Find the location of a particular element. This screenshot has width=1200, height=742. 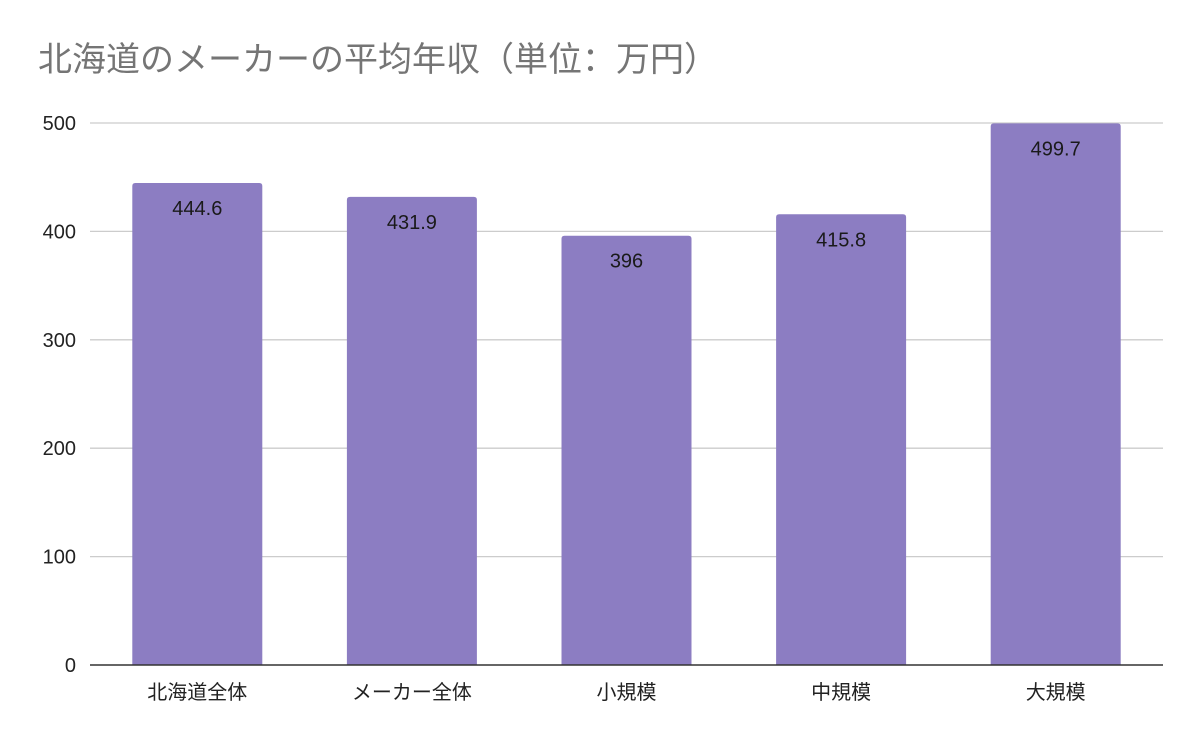

chart-title: 北海道のメーカーの平均年収（単位：万円） is located at coordinates (378, 60).